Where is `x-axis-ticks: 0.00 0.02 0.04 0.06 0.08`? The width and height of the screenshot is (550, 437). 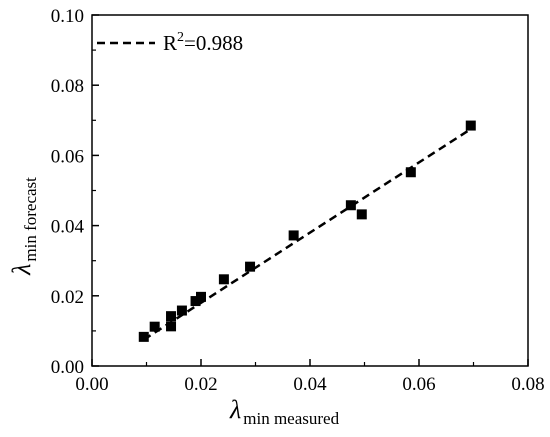 x-axis-ticks: 0.00 0.02 0.04 0.06 0.08 is located at coordinates (310, 377).